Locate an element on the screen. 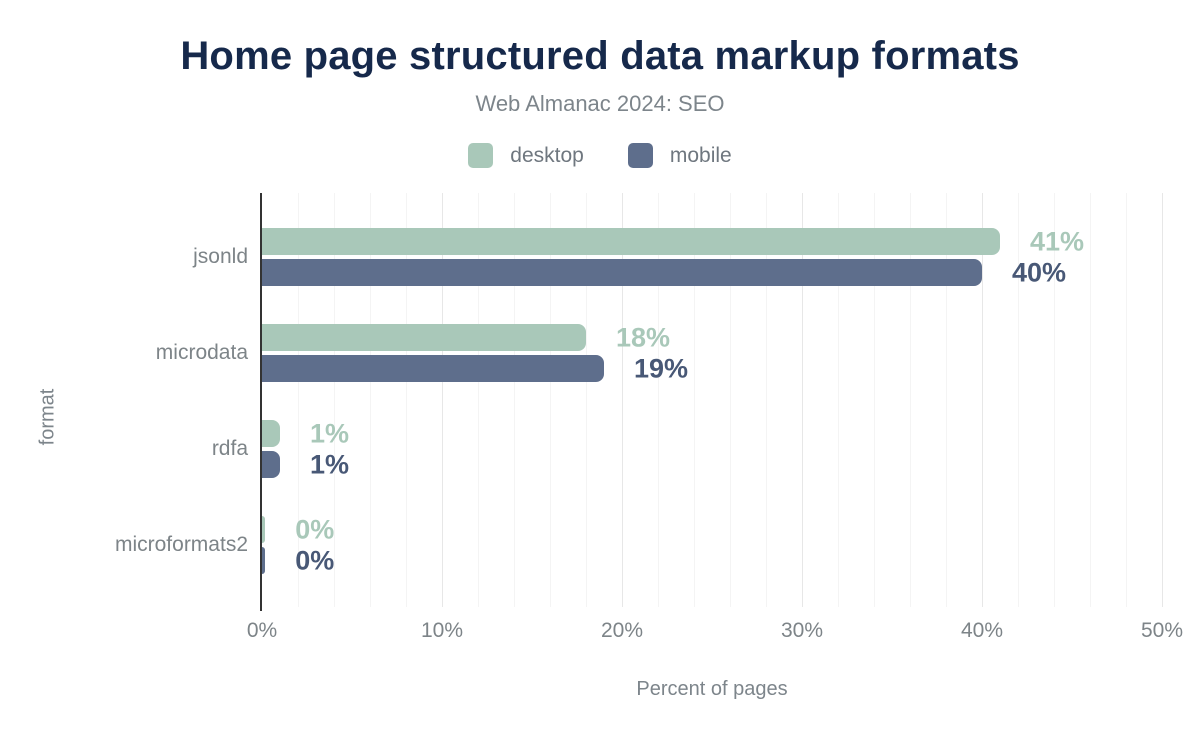  value-label-desktop-jsonld: 41% is located at coordinates (1057, 241).